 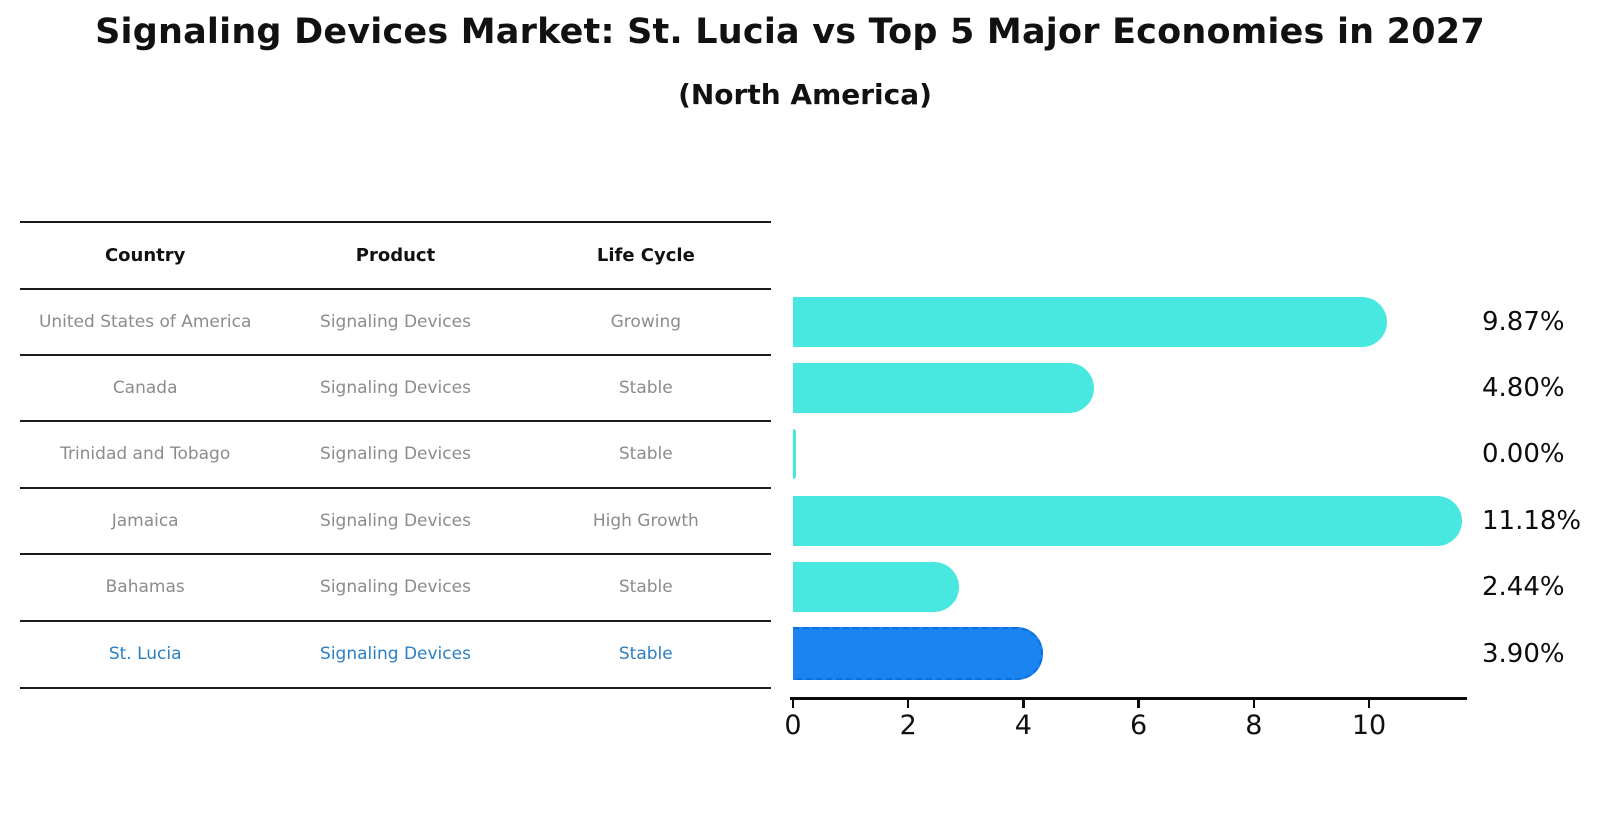 What do you see at coordinates (918, 653) in the screenshot?
I see `bar-st-lucia-highlighted` at bounding box center [918, 653].